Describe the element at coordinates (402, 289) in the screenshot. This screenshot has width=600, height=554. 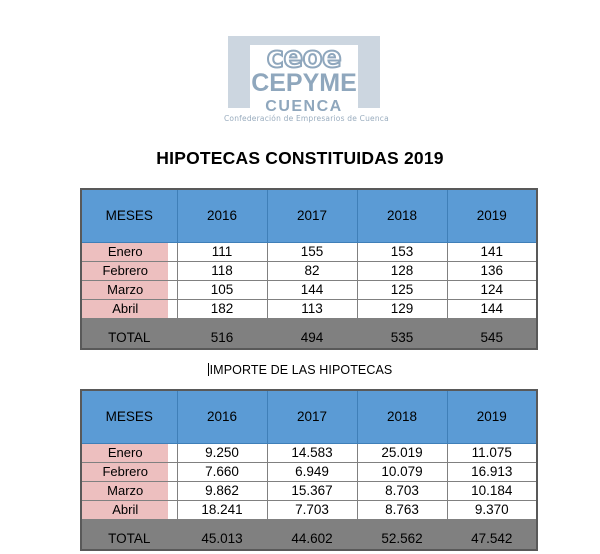
I see `data-cell: 125` at that location.